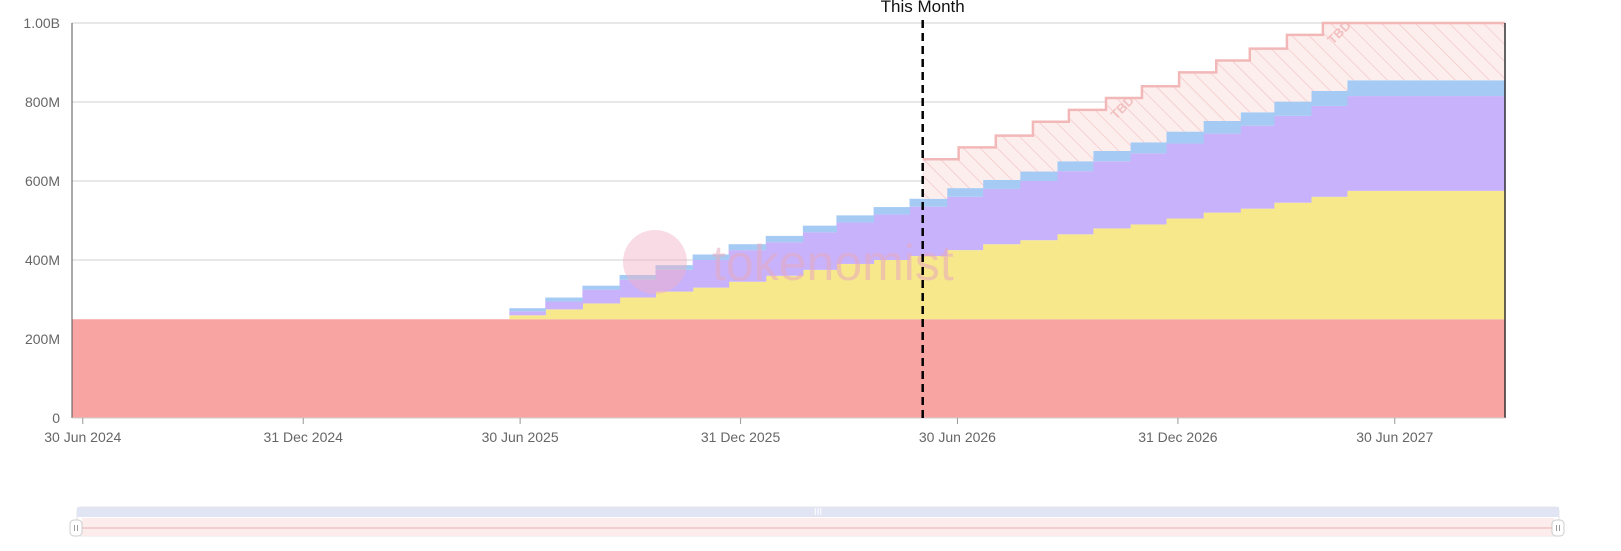 The image size is (1621, 551). I want to click on range-slider-selection-bar, so click(818, 512).